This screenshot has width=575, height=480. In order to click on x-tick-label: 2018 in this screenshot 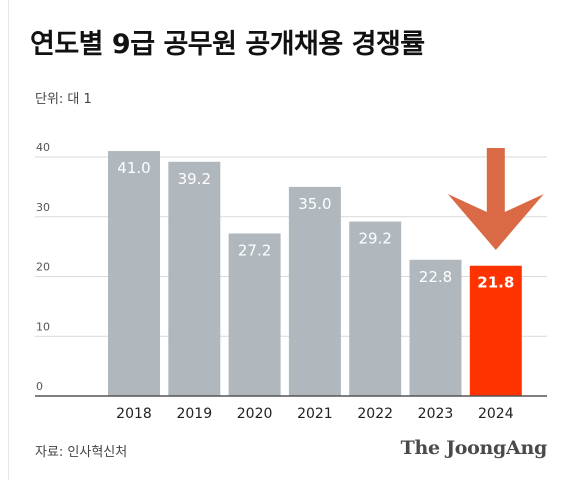, I will do `click(134, 414)`.